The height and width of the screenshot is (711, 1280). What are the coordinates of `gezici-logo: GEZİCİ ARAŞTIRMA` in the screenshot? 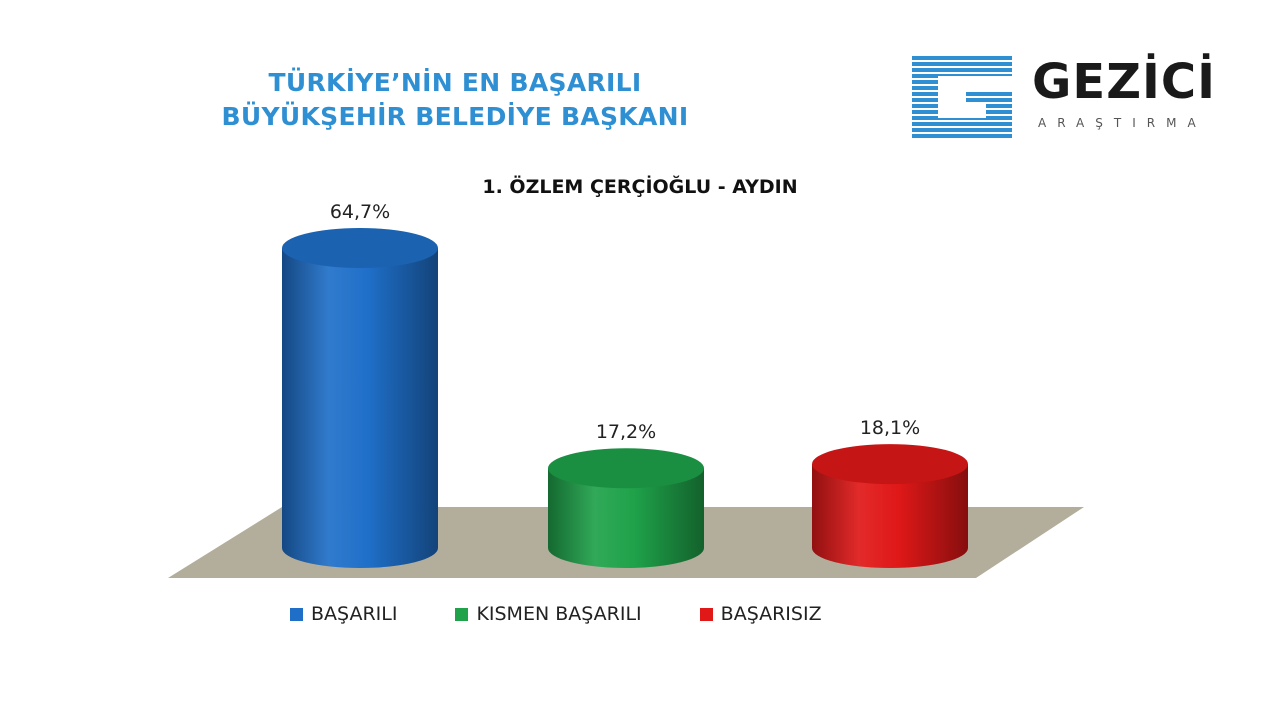 It's located at (1077, 99).